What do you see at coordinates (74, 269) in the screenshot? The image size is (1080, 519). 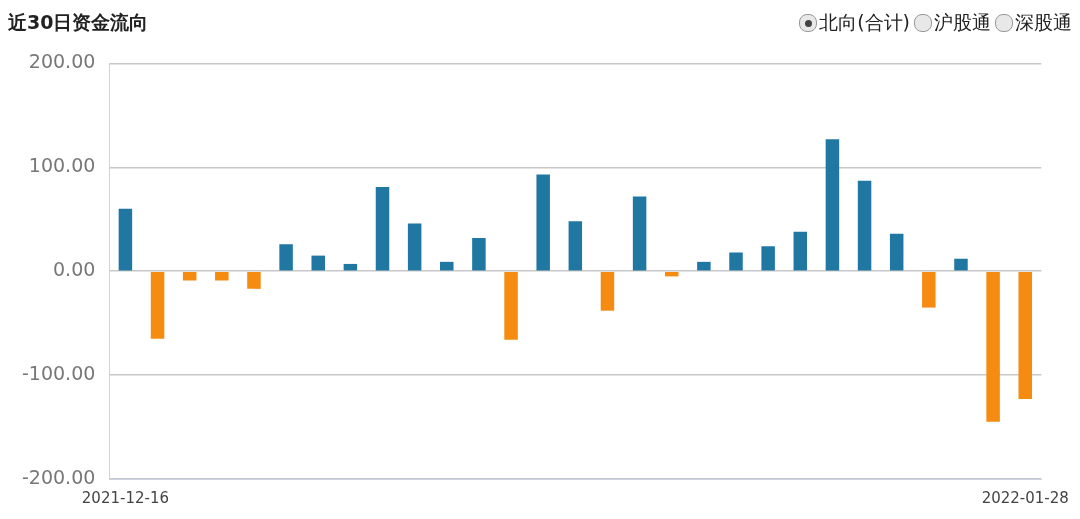 I see `y-tick-label: 0.00` at bounding box center [74, 269].